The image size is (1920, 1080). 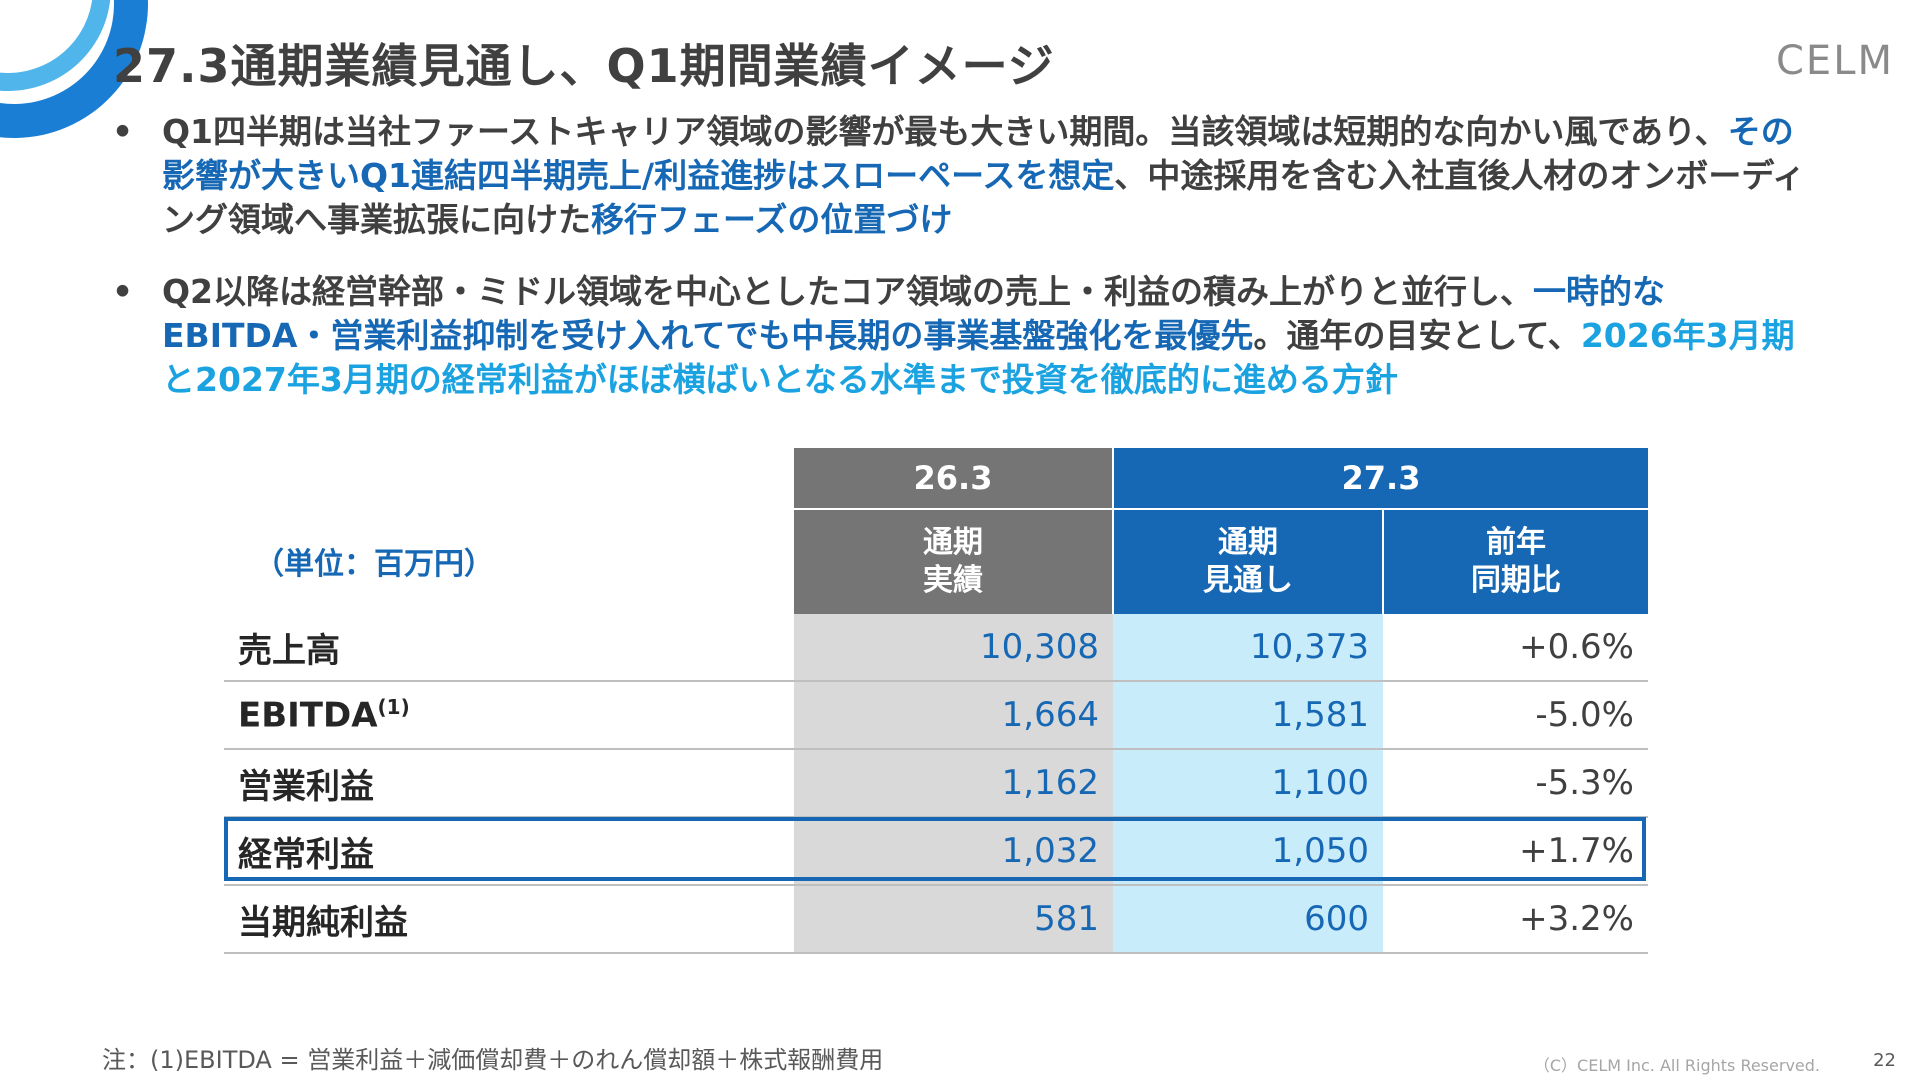 What do you see at coordinates (1676, 1065) in the screenshot?
I see `copyright: （C）CELM Inc. All Rights Reserved.` at bounding box center [1676, 1065].